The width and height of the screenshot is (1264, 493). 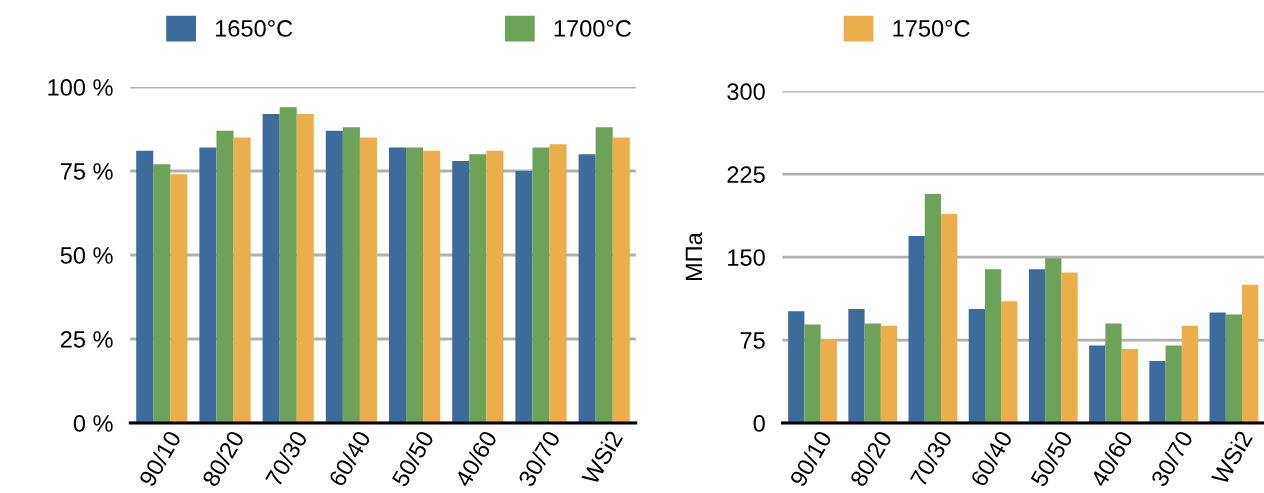 I want to click on legend-label: 1750°C, so click(x=931, y=28).